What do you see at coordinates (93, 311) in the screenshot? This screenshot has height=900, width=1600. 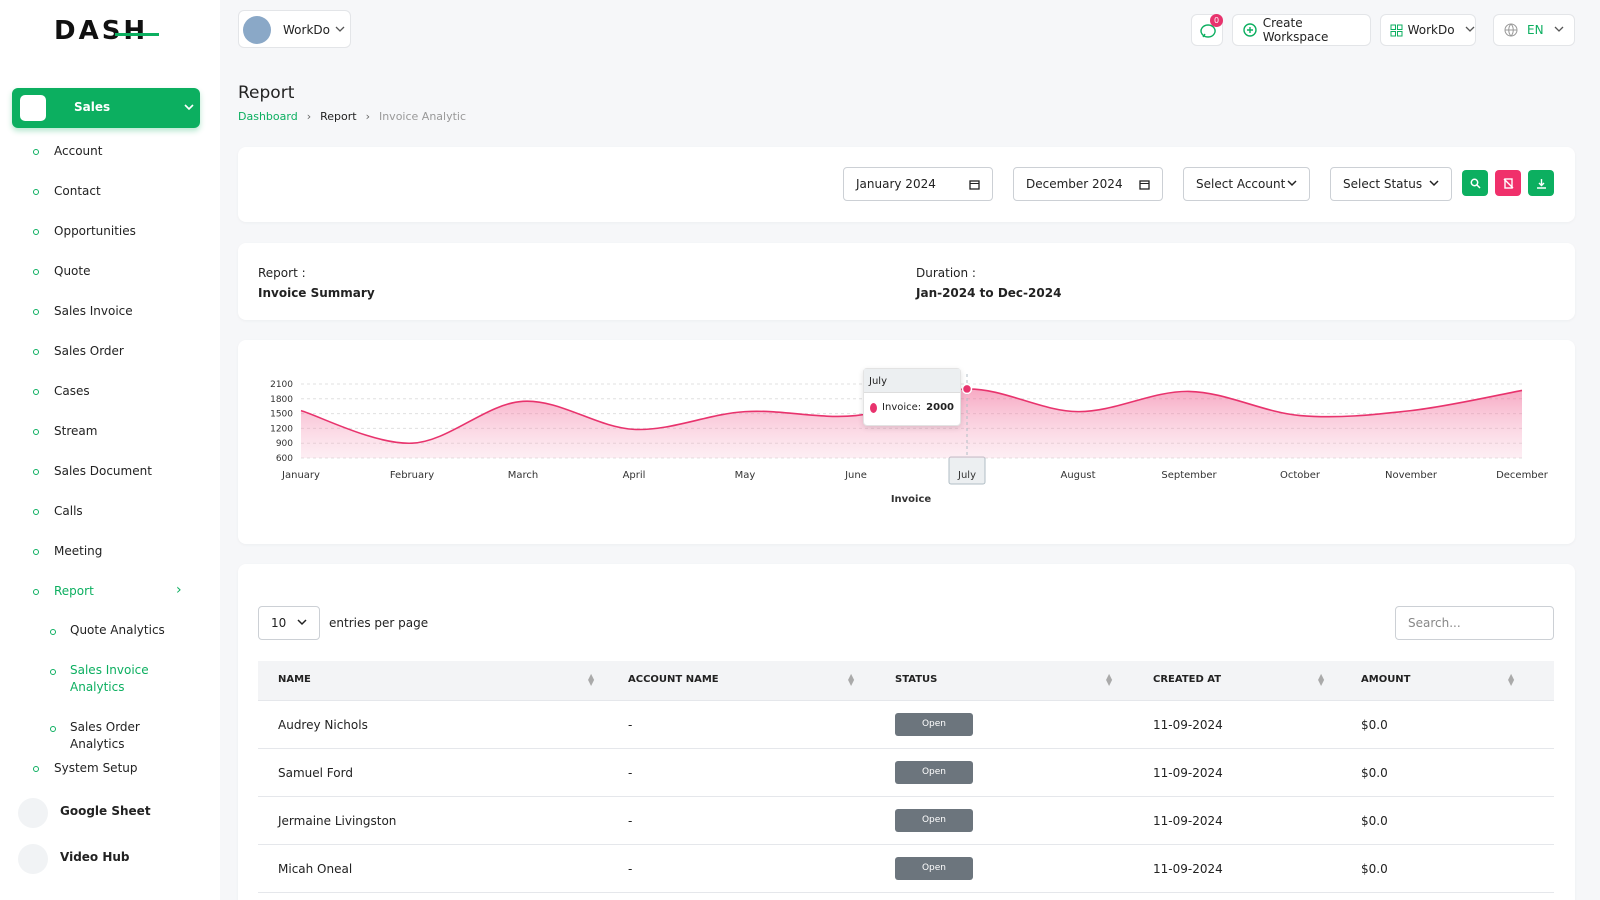 I see `menu-item: Sales Invoice` at bounding box center [93, 311].